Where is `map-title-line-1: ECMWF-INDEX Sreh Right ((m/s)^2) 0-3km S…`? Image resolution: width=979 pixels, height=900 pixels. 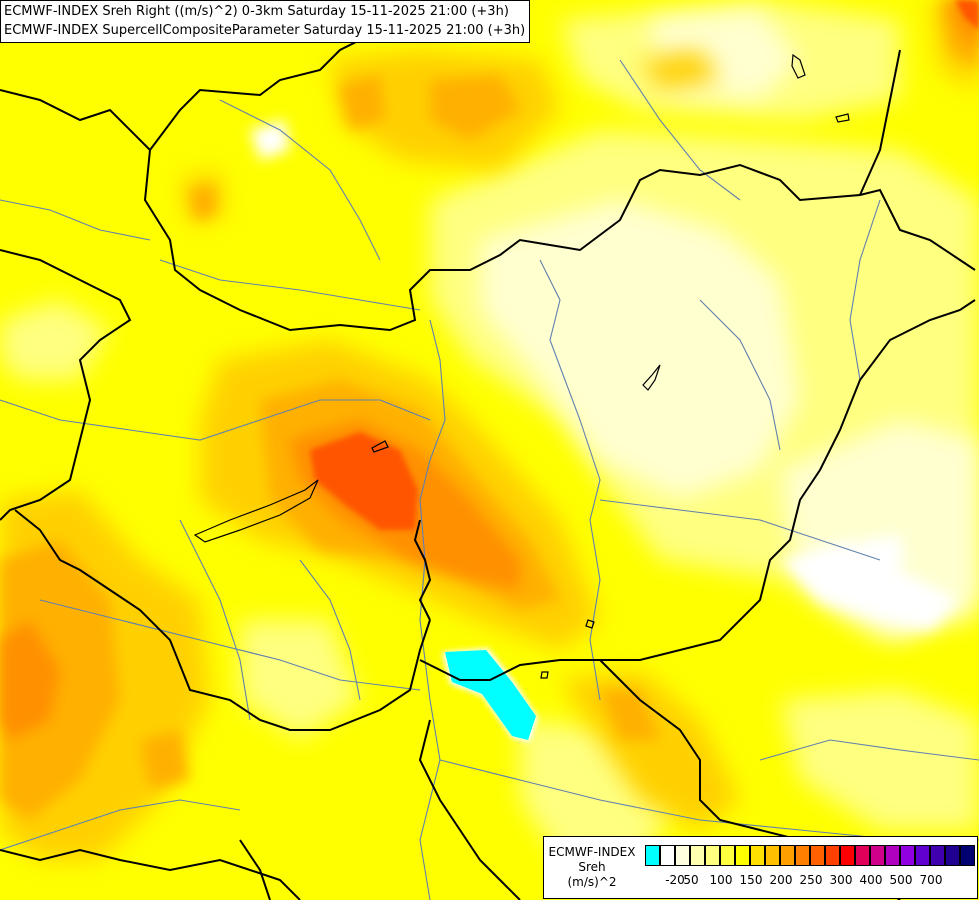
map-title-line-1: ECMWF-INDEX Sreh Right ((m/s)^2) 0-3km S… is located at coordinates (256, 11).